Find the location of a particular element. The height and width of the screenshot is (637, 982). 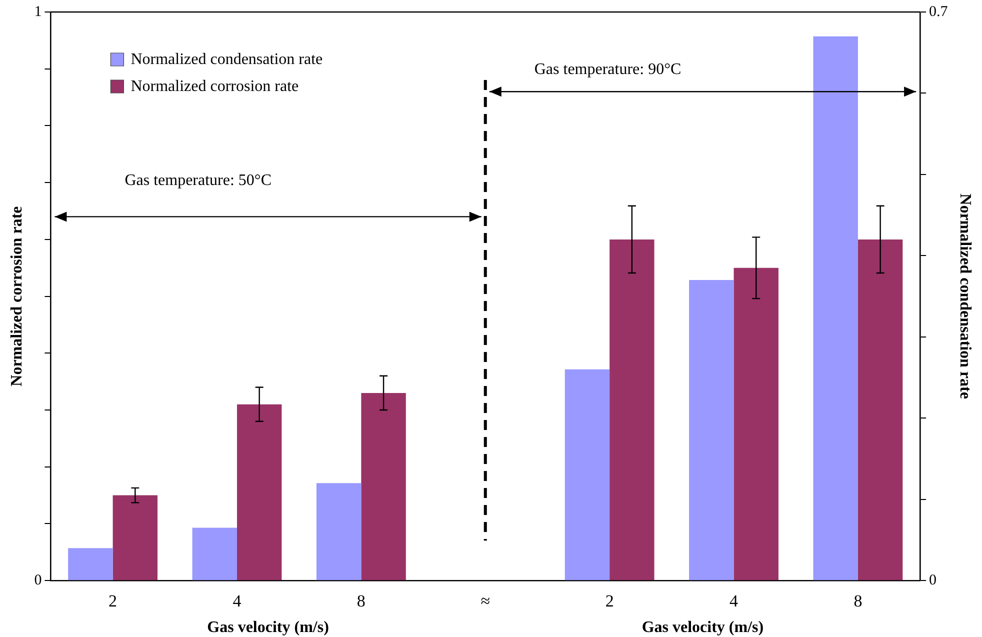

y-axis-title: Normalized corrosion rate is located at coordinates (17, 296).